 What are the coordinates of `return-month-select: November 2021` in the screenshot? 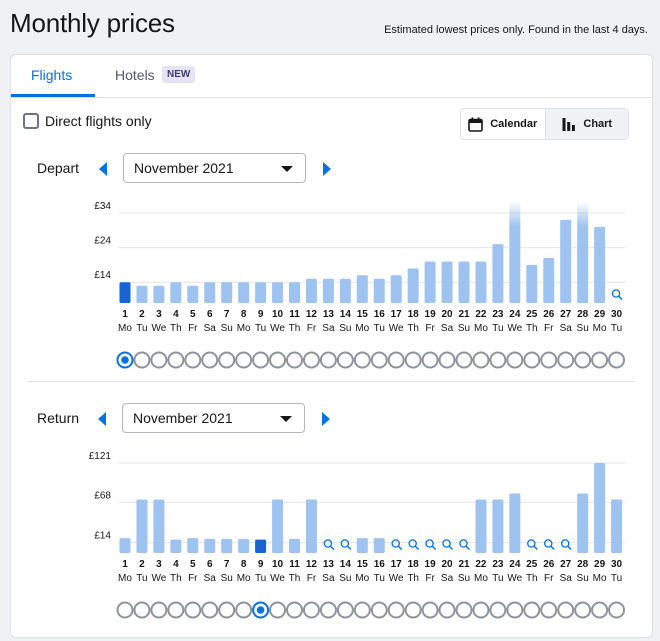 It's located at (213, 418).